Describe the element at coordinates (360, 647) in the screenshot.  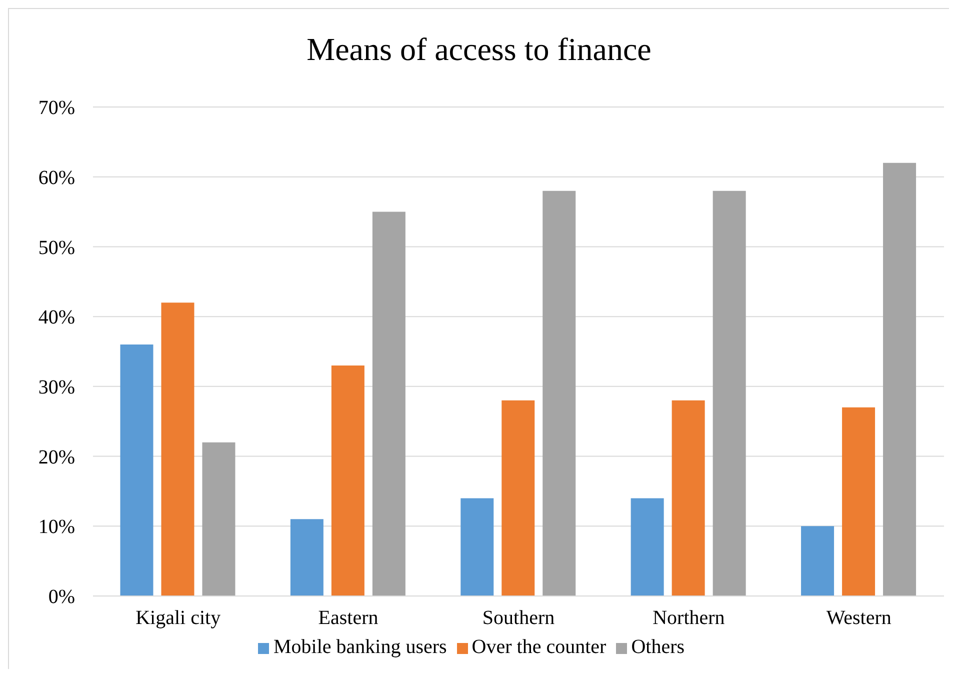
I see `legend-label: Mobile banking users` at that location.